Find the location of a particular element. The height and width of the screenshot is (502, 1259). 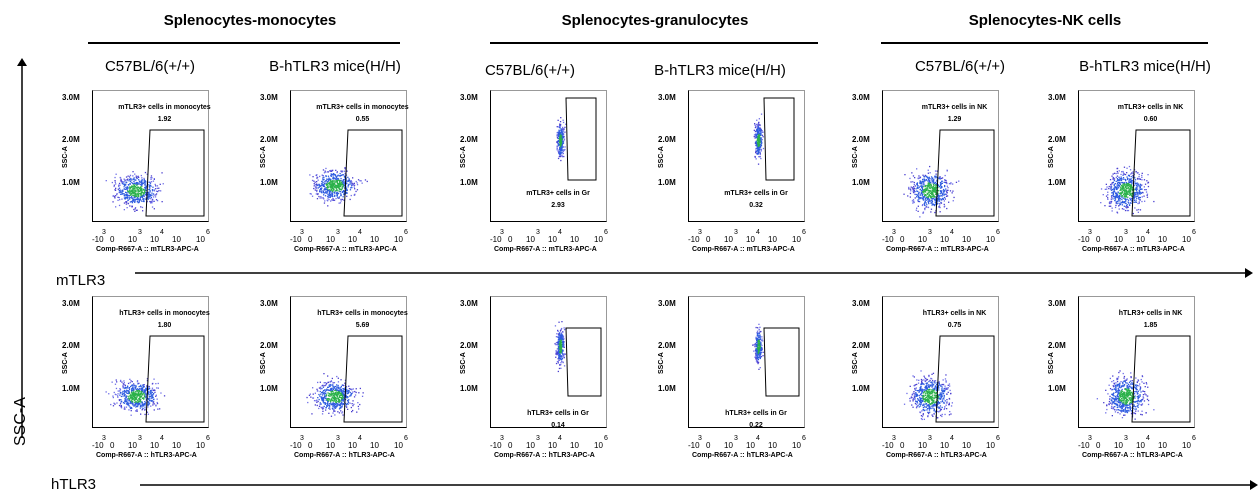

gate-percent: 2.93 is located at coordinates (558, 205).